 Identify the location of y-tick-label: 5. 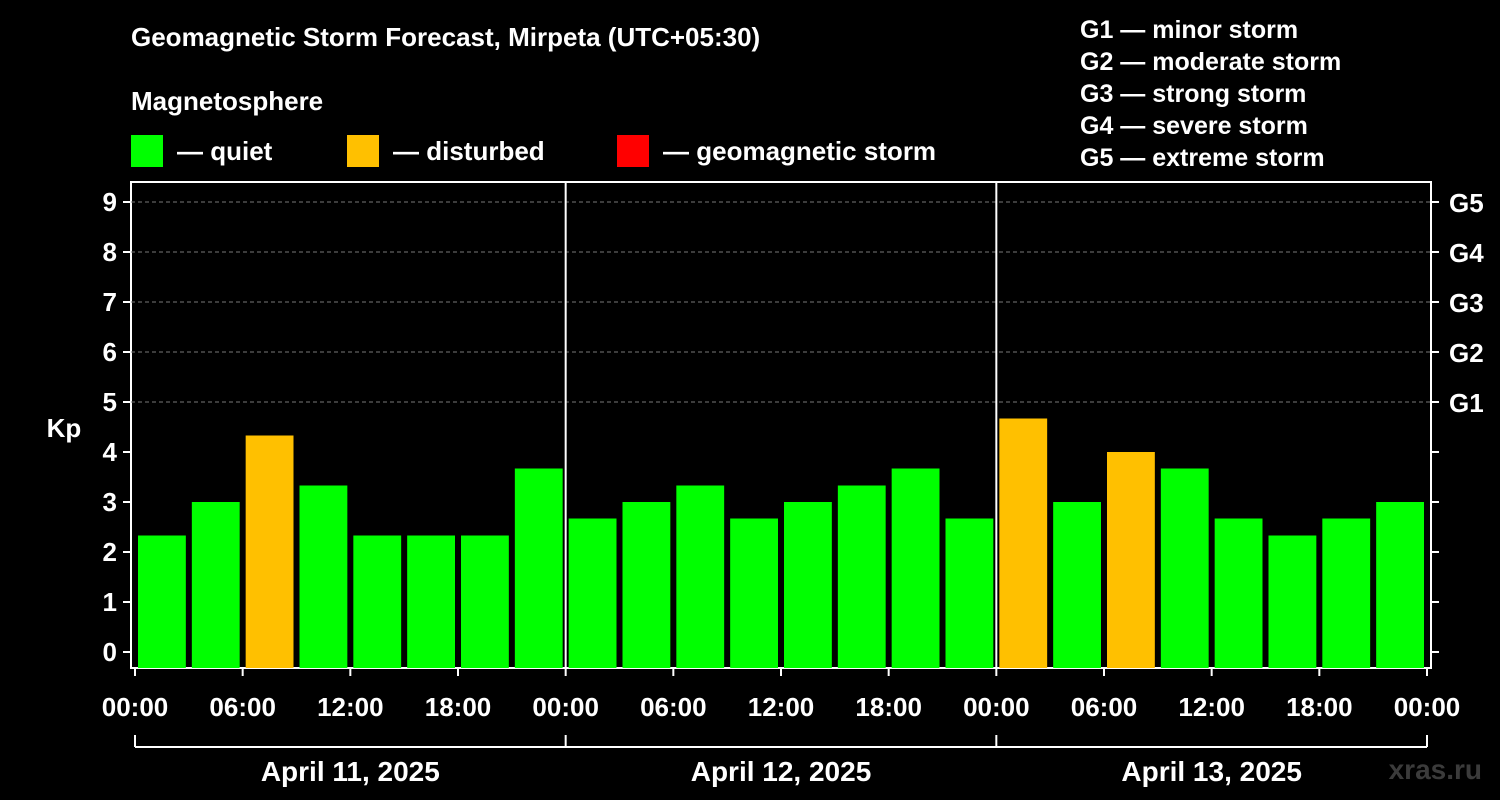
(110, 402).